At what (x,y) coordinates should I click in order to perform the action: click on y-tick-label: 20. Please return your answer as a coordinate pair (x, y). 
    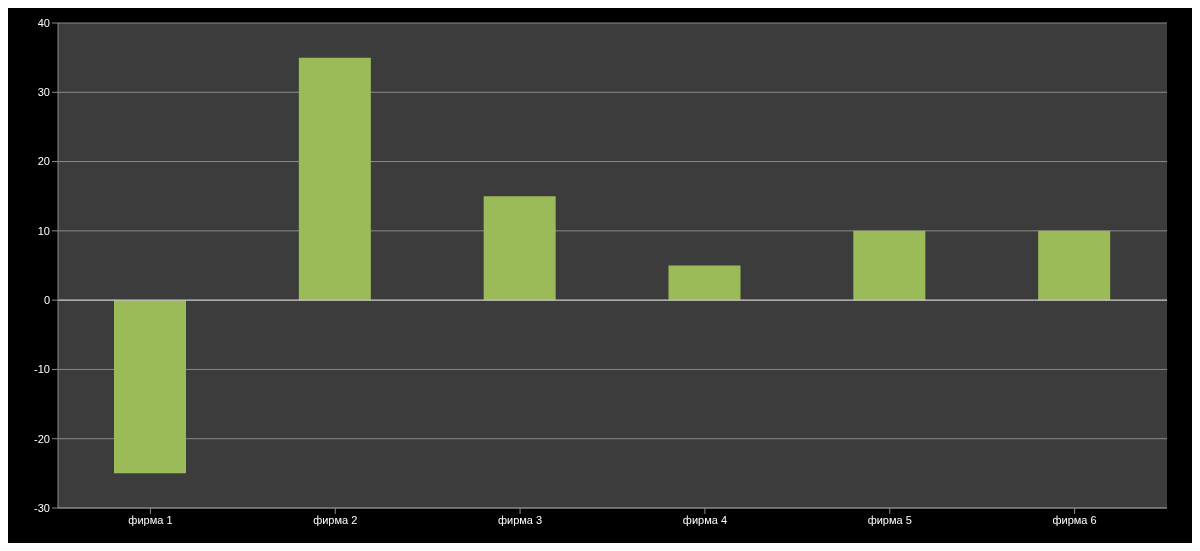
    Looking at the image, I should click on (43, 161).